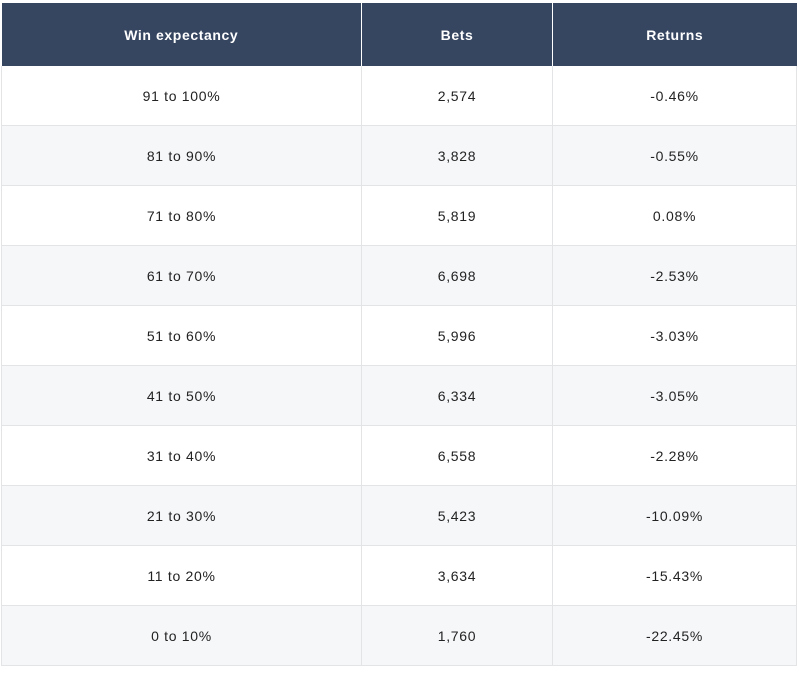  I want to click on header-win-expectancy: Win expectancy, so click(181, 34).